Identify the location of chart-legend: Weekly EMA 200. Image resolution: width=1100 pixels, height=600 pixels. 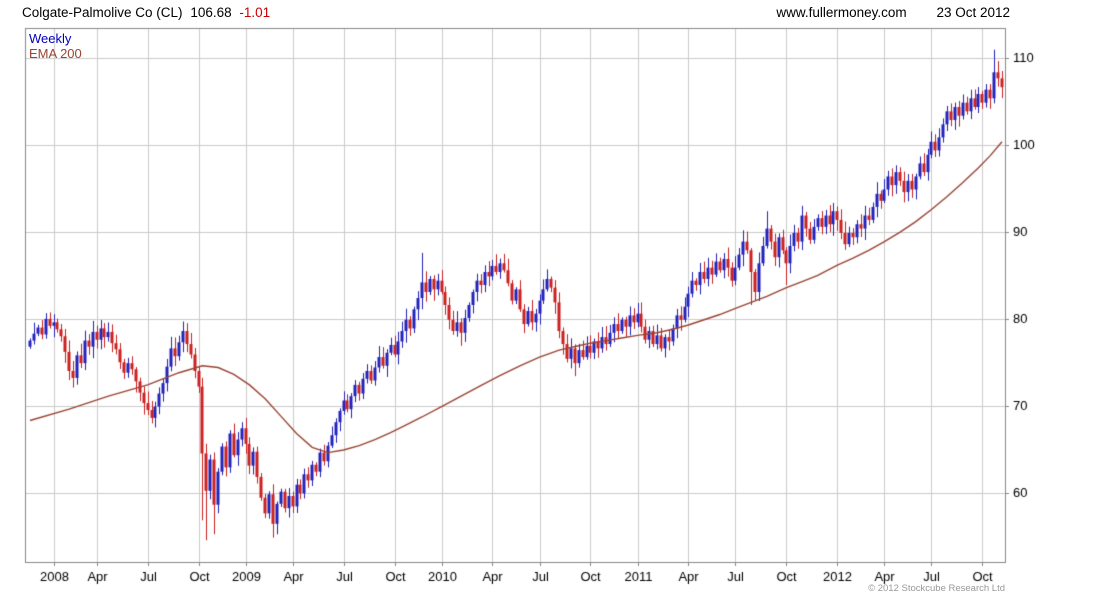
(55, 46).